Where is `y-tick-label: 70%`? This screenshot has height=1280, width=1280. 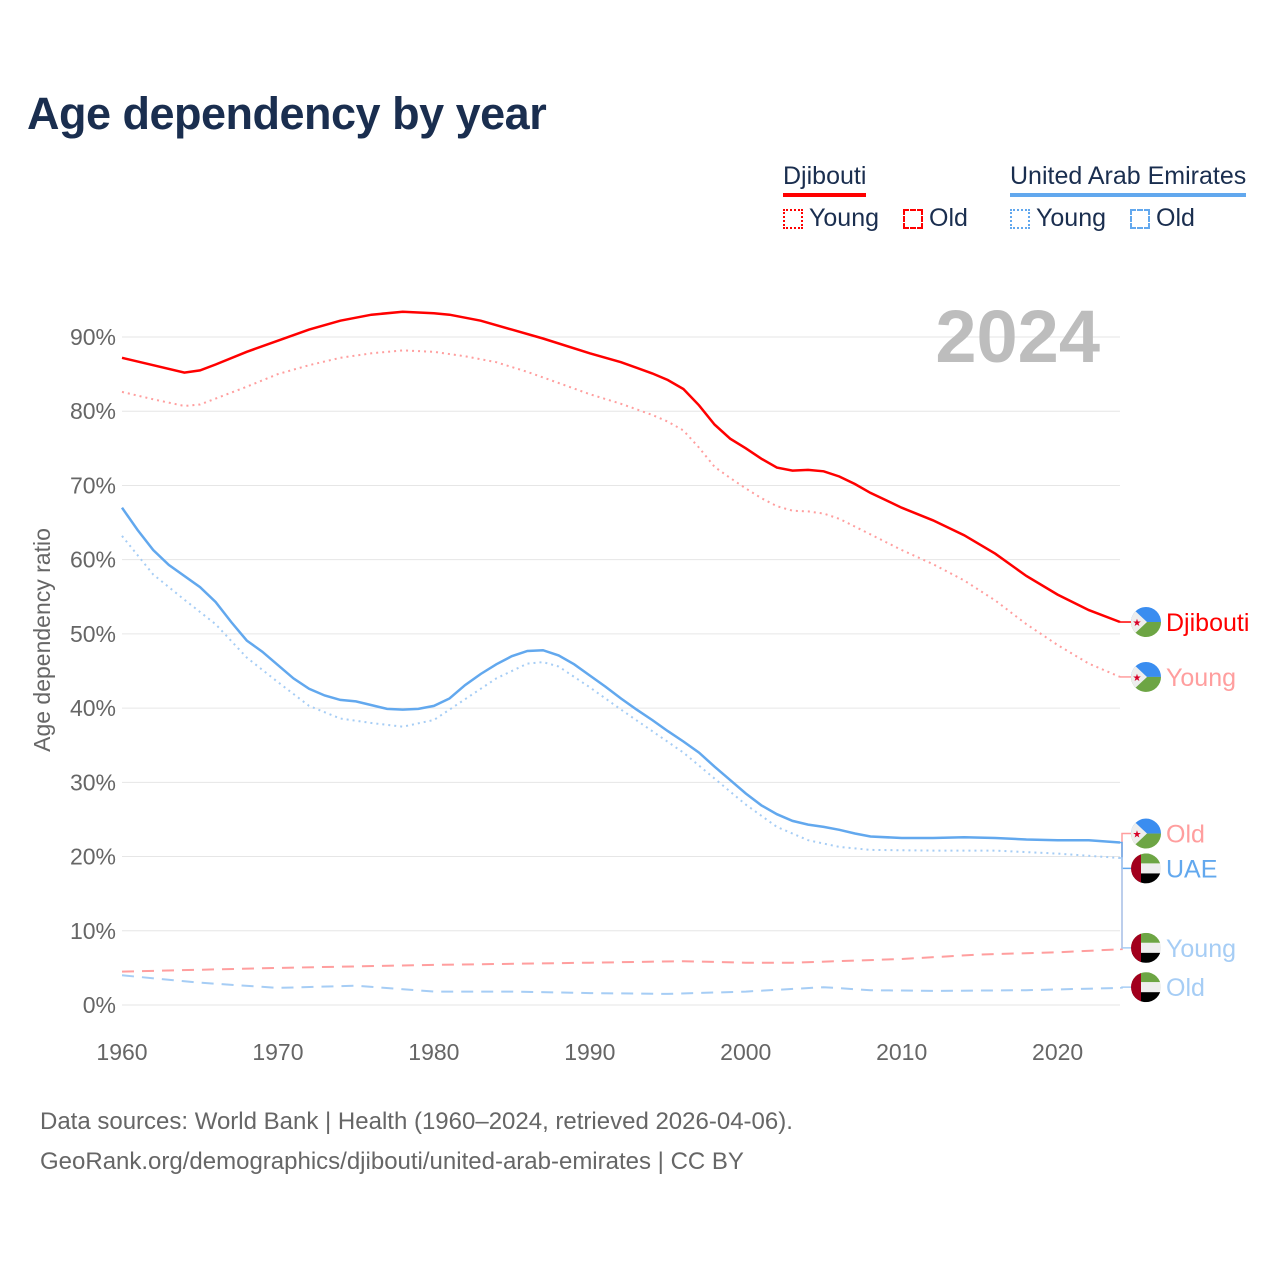
y-tick-label: 70% is located at coordinates (93, 485).